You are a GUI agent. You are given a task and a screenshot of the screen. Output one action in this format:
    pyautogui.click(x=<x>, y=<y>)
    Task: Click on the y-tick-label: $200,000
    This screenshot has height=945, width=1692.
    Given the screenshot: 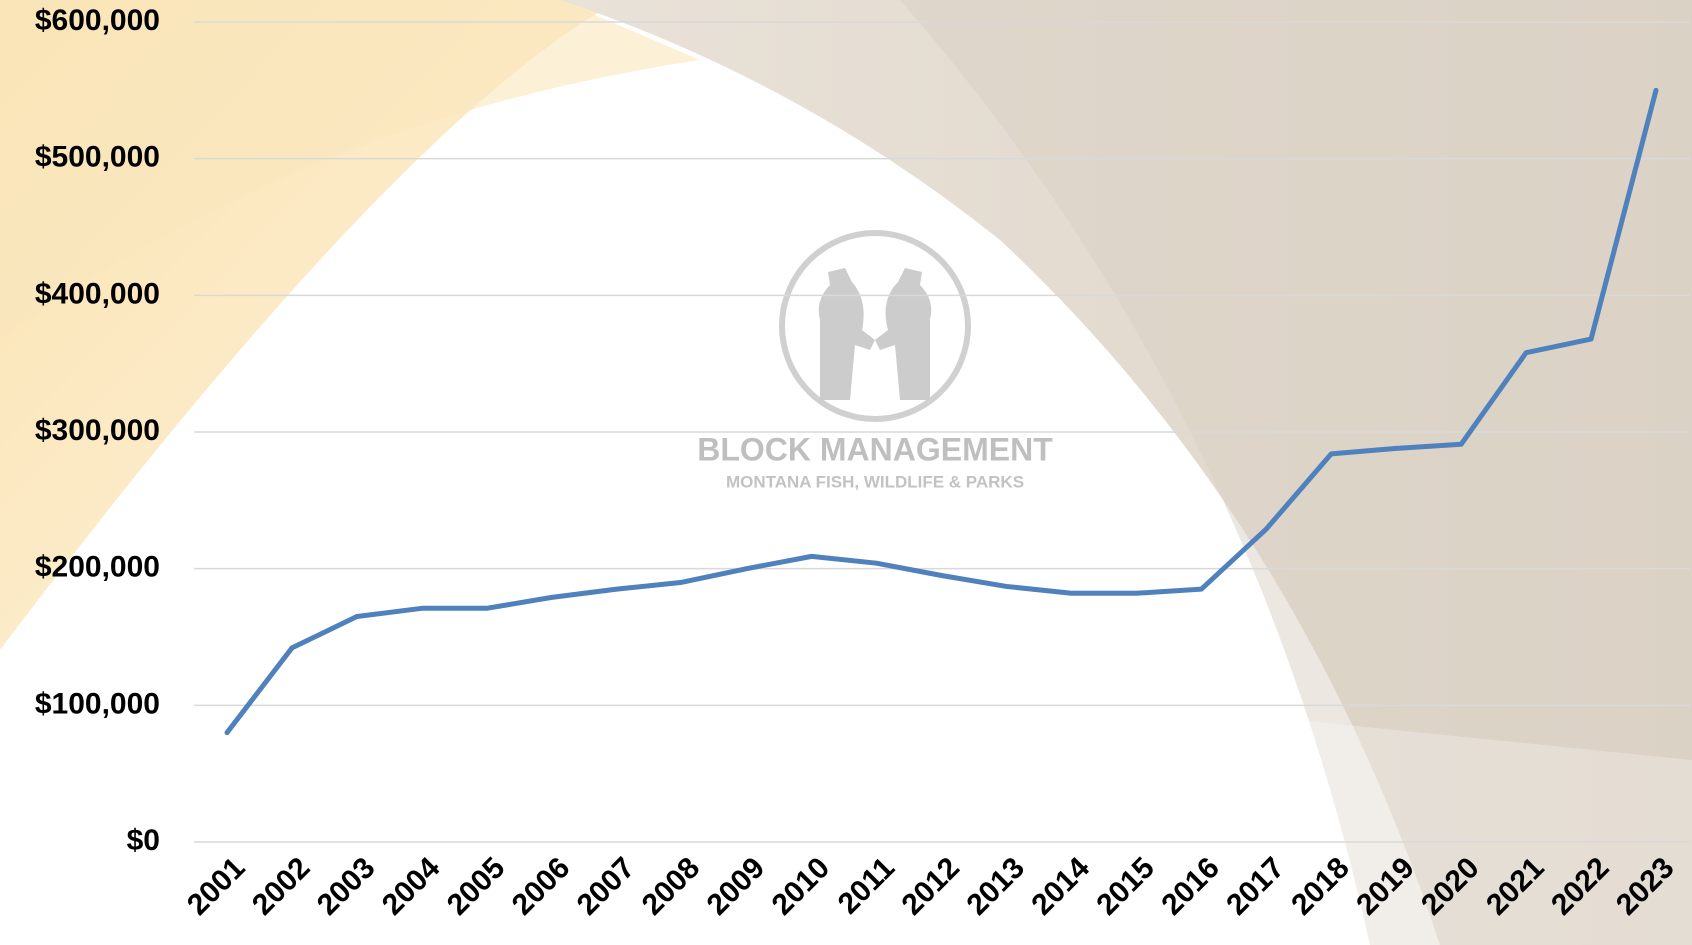 What is the action you would take?
    pyautogui.click(x=97, y=567)
    